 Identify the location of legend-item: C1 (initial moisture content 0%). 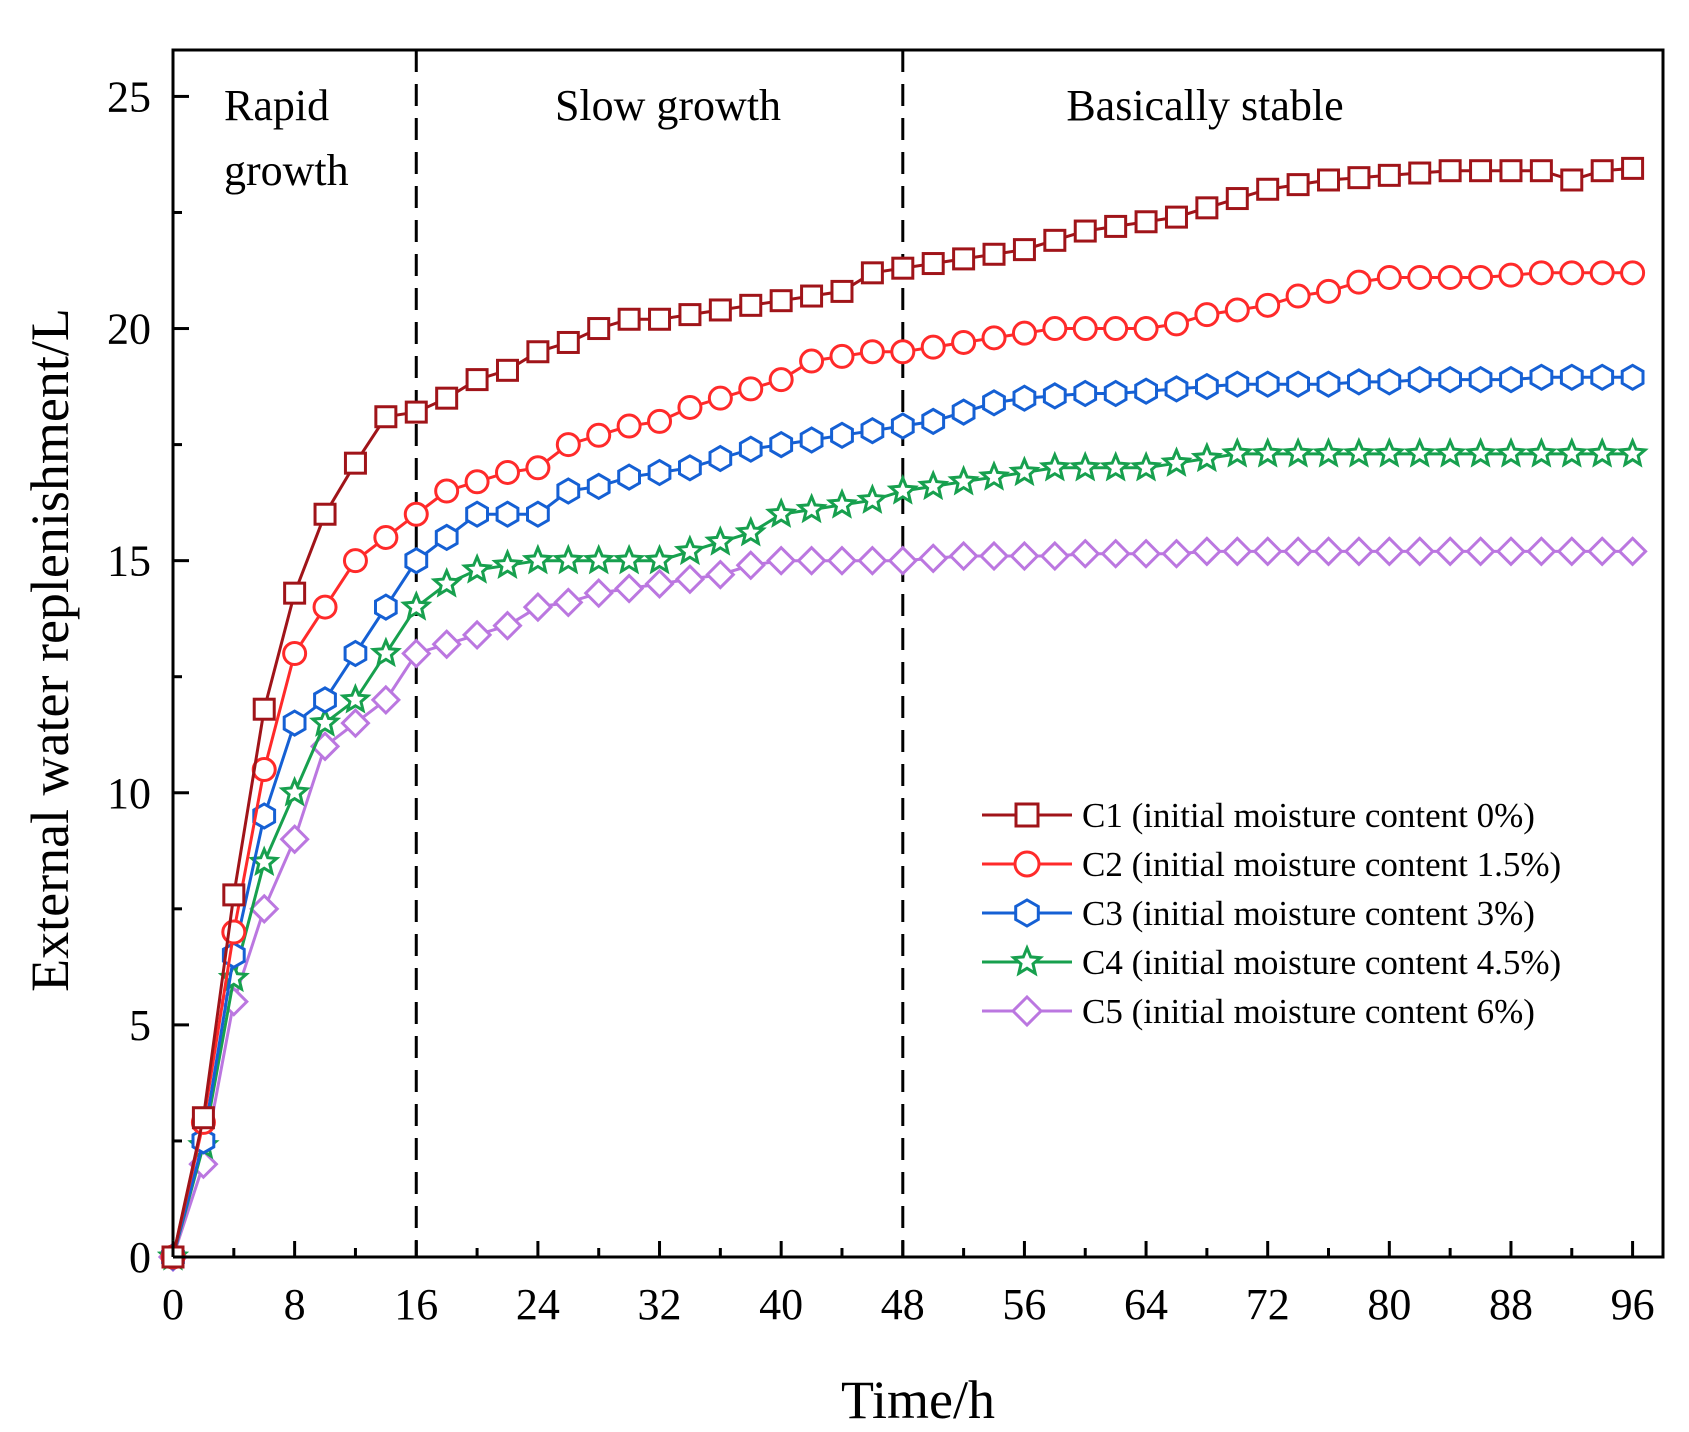
(1258, 815).